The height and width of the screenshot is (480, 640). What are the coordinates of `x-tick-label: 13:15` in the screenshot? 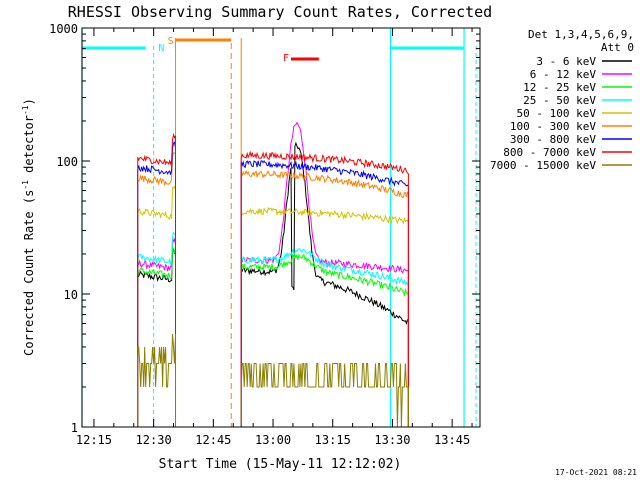 It's located at (333, 440).